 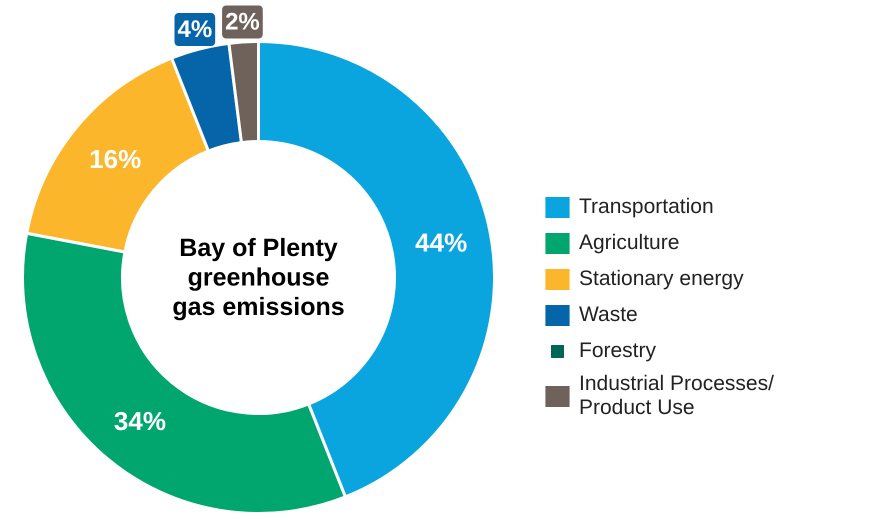 What do you see at coordinates (608, 315) in the screenshot?
I see `legend-label: Waste` at bounding box center [608, 315].